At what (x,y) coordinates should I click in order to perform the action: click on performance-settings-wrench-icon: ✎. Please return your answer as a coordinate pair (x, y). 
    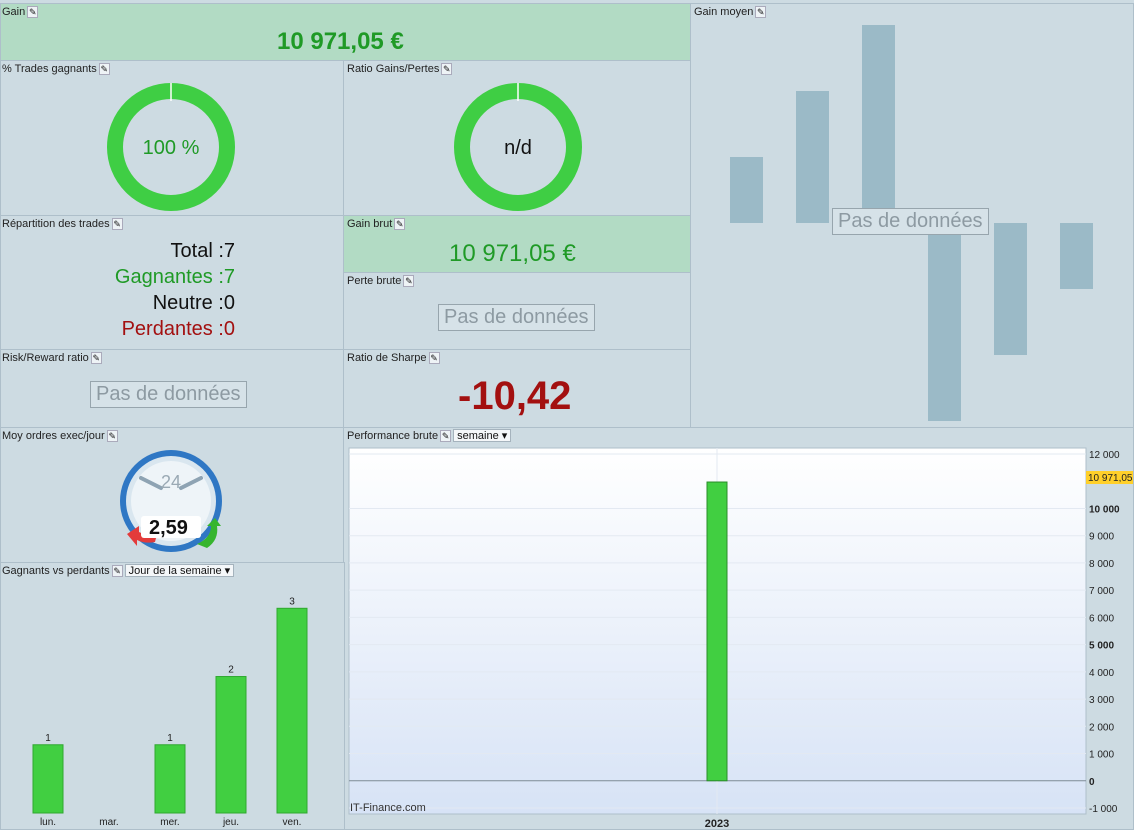
    Looking at the image, I should click on (446, 435).